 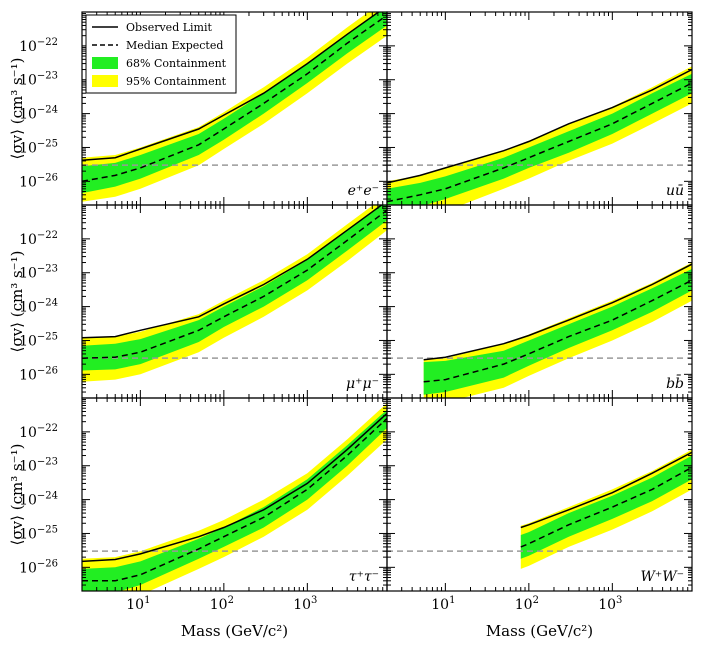 What do you see at coordinates (675, 191) in the screenshot?
I see `channel-label: uū` at bounding box center [675, 191].